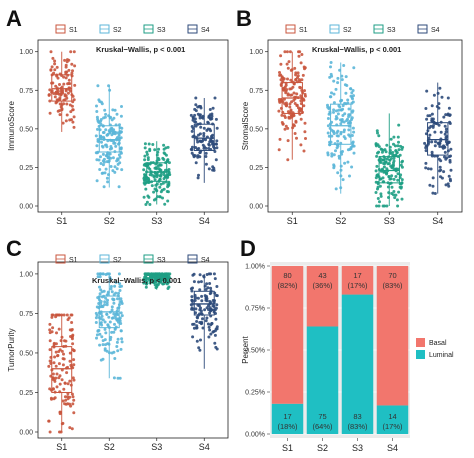  Describe the element at coordinates (14, 248) in the screenshot. I see `panel-letter: C` at that location.